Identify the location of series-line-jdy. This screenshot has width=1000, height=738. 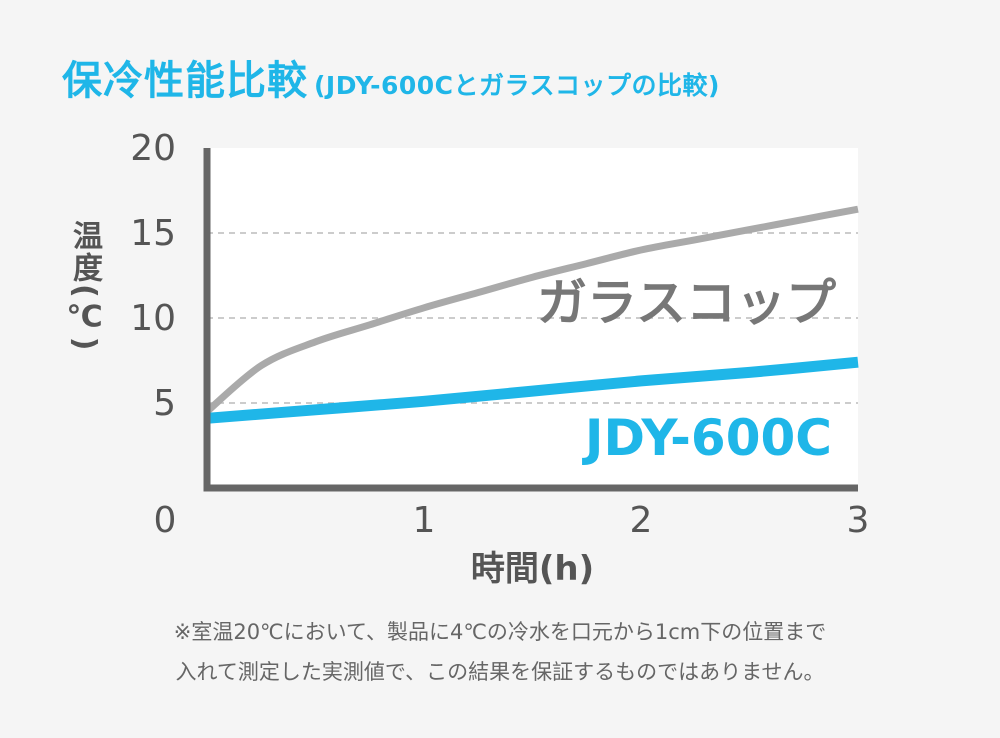
(532, 390).